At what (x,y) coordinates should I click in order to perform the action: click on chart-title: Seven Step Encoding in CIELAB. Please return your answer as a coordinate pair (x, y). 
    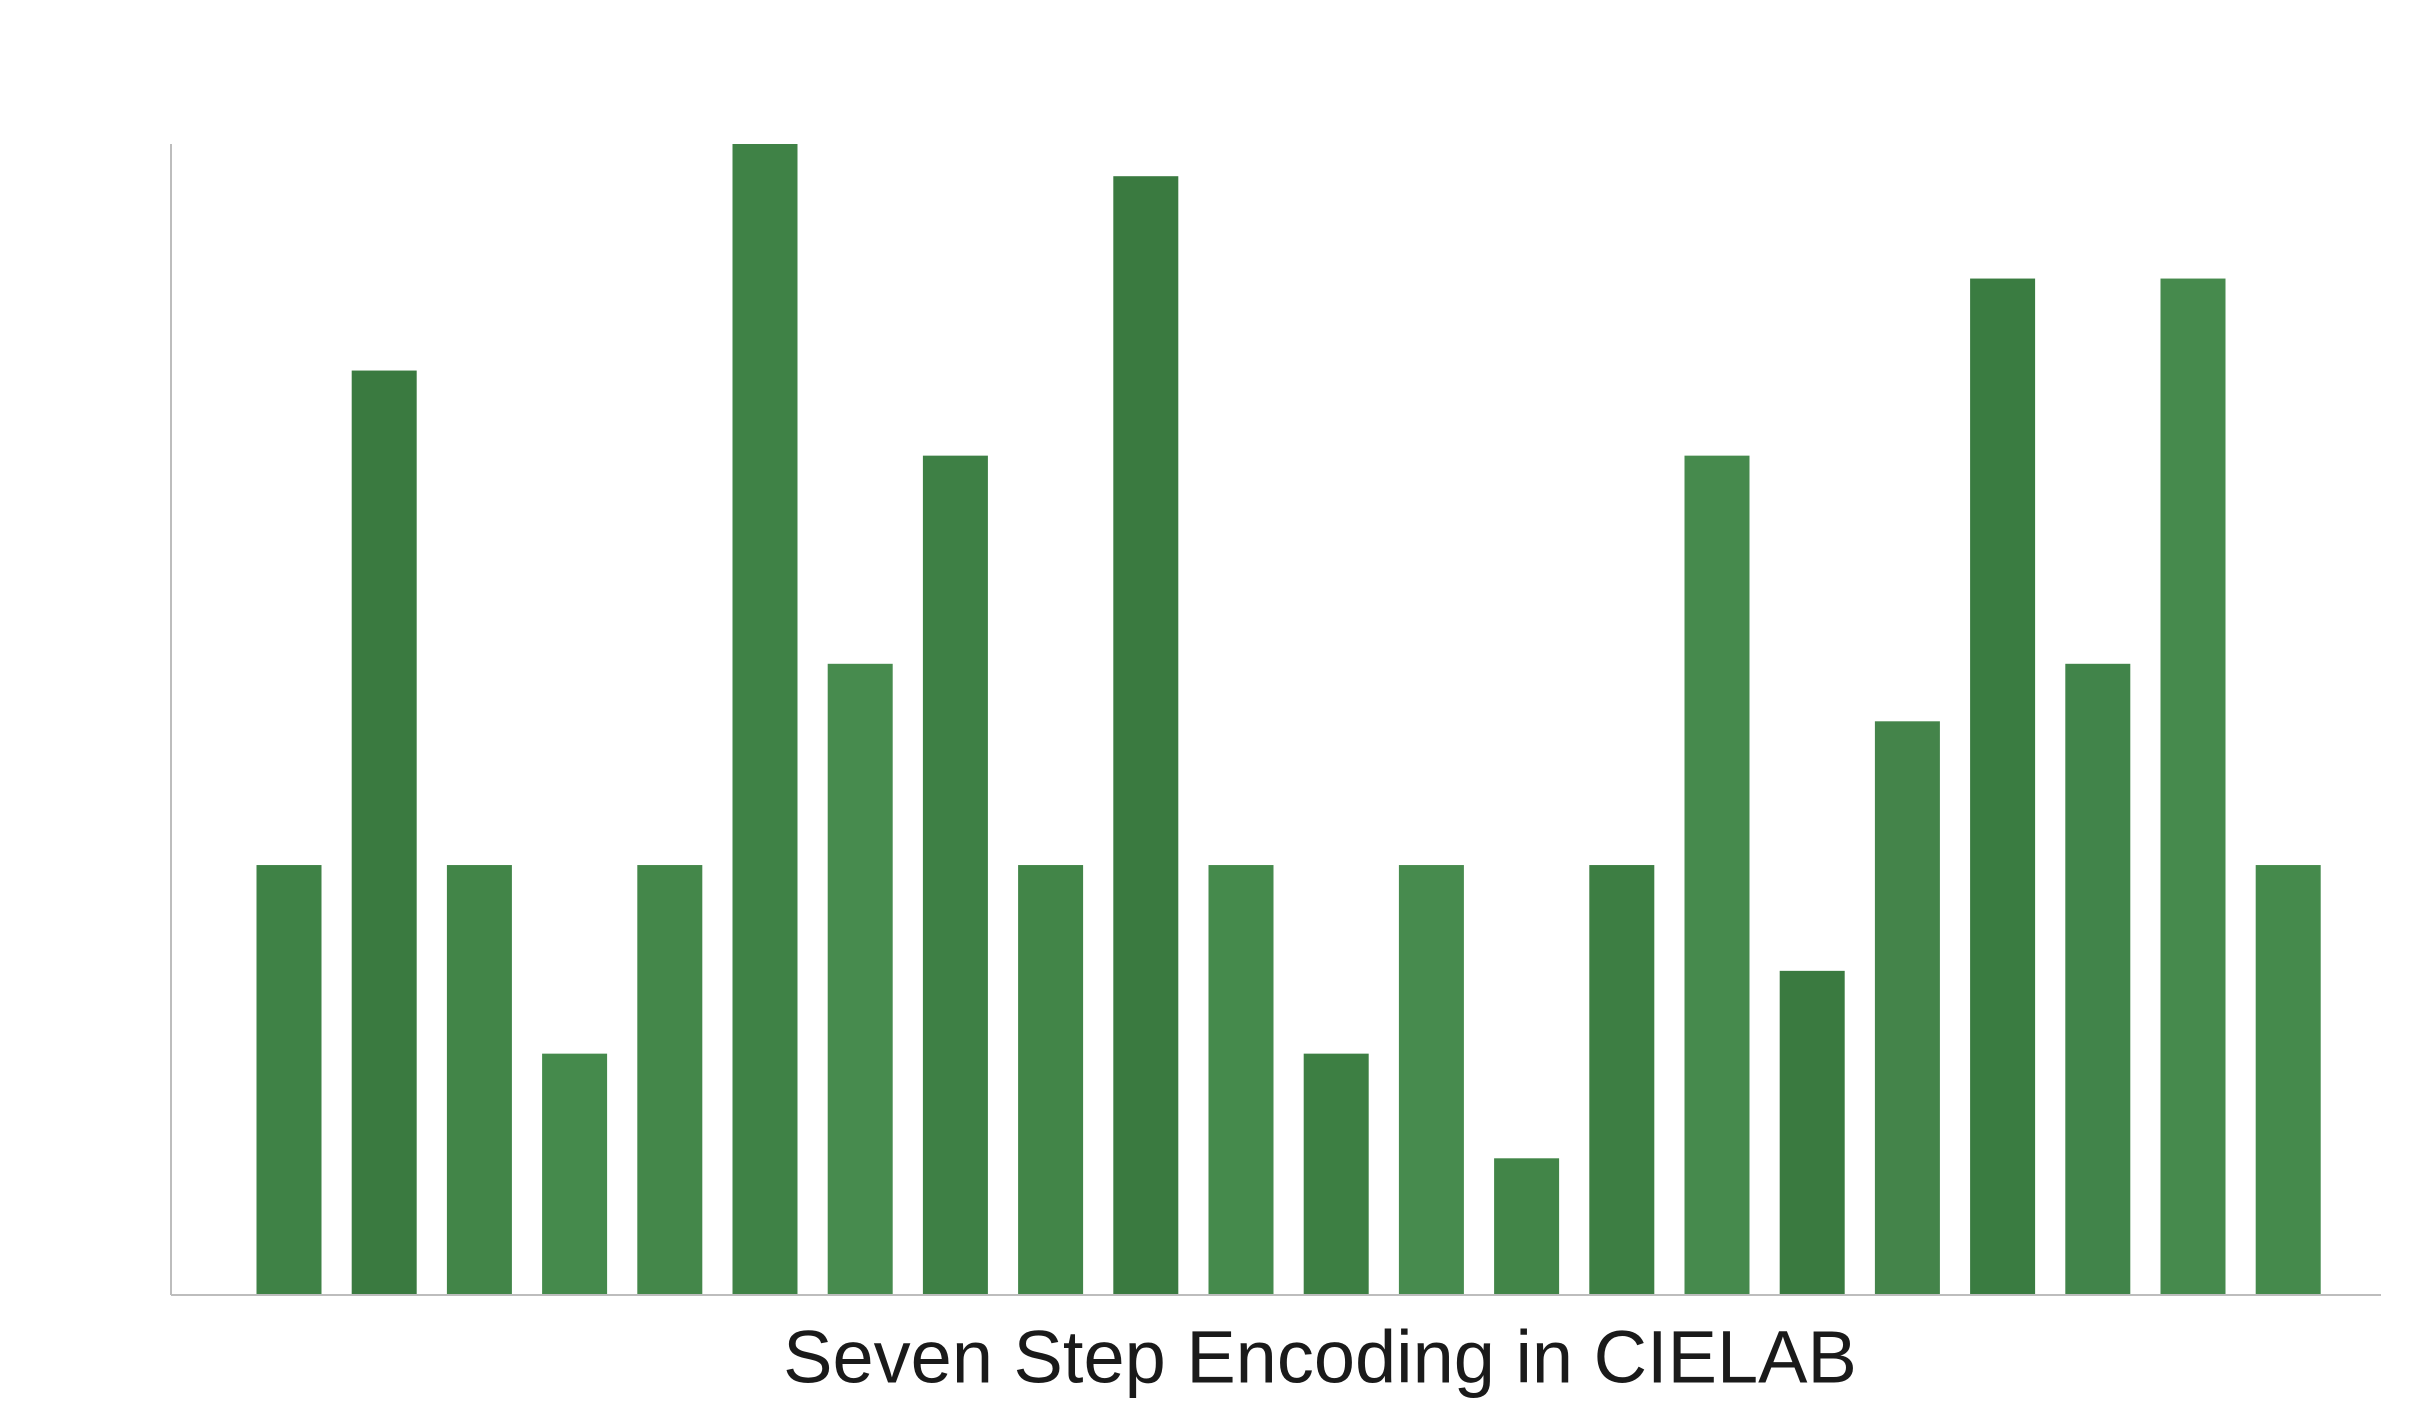
    Looking at the image, I should click on (1320, 1357).